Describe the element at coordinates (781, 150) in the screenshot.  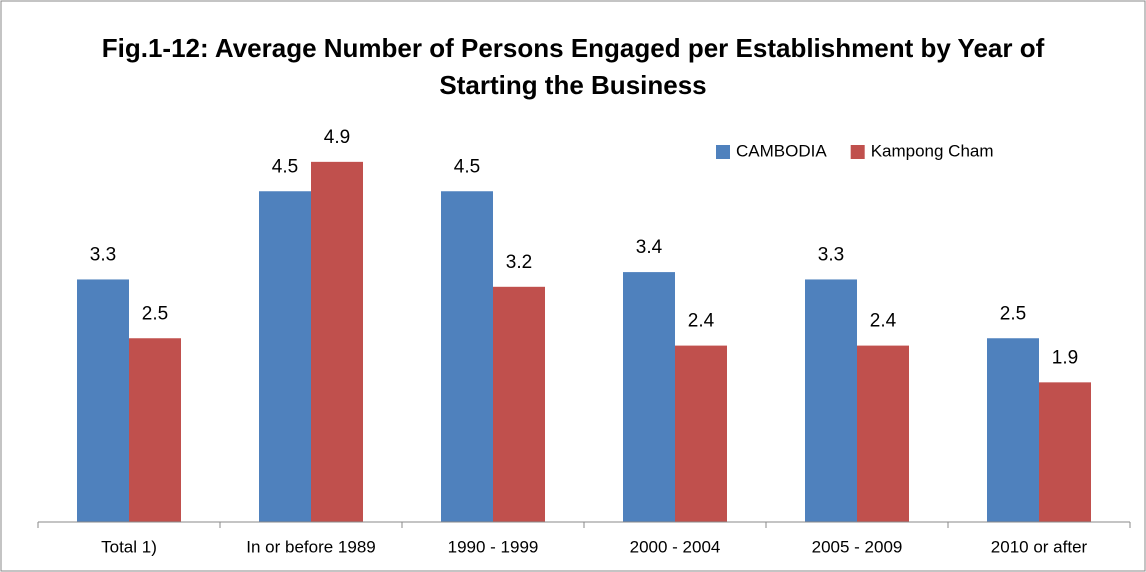
I see `legend-label: CAMBODIA` at that location.